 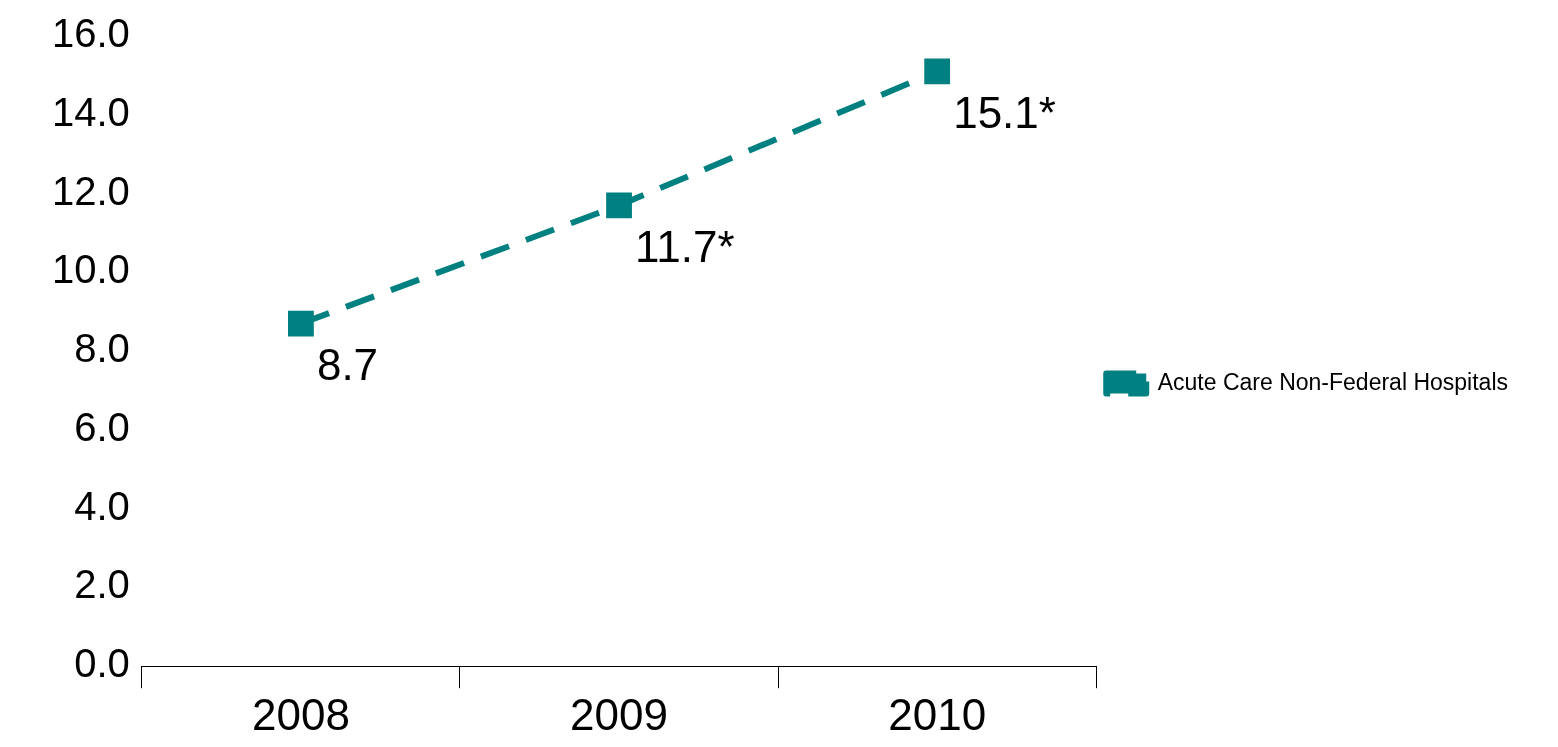 I want to click on data-label: 8.7, so click(x=347, y=364).